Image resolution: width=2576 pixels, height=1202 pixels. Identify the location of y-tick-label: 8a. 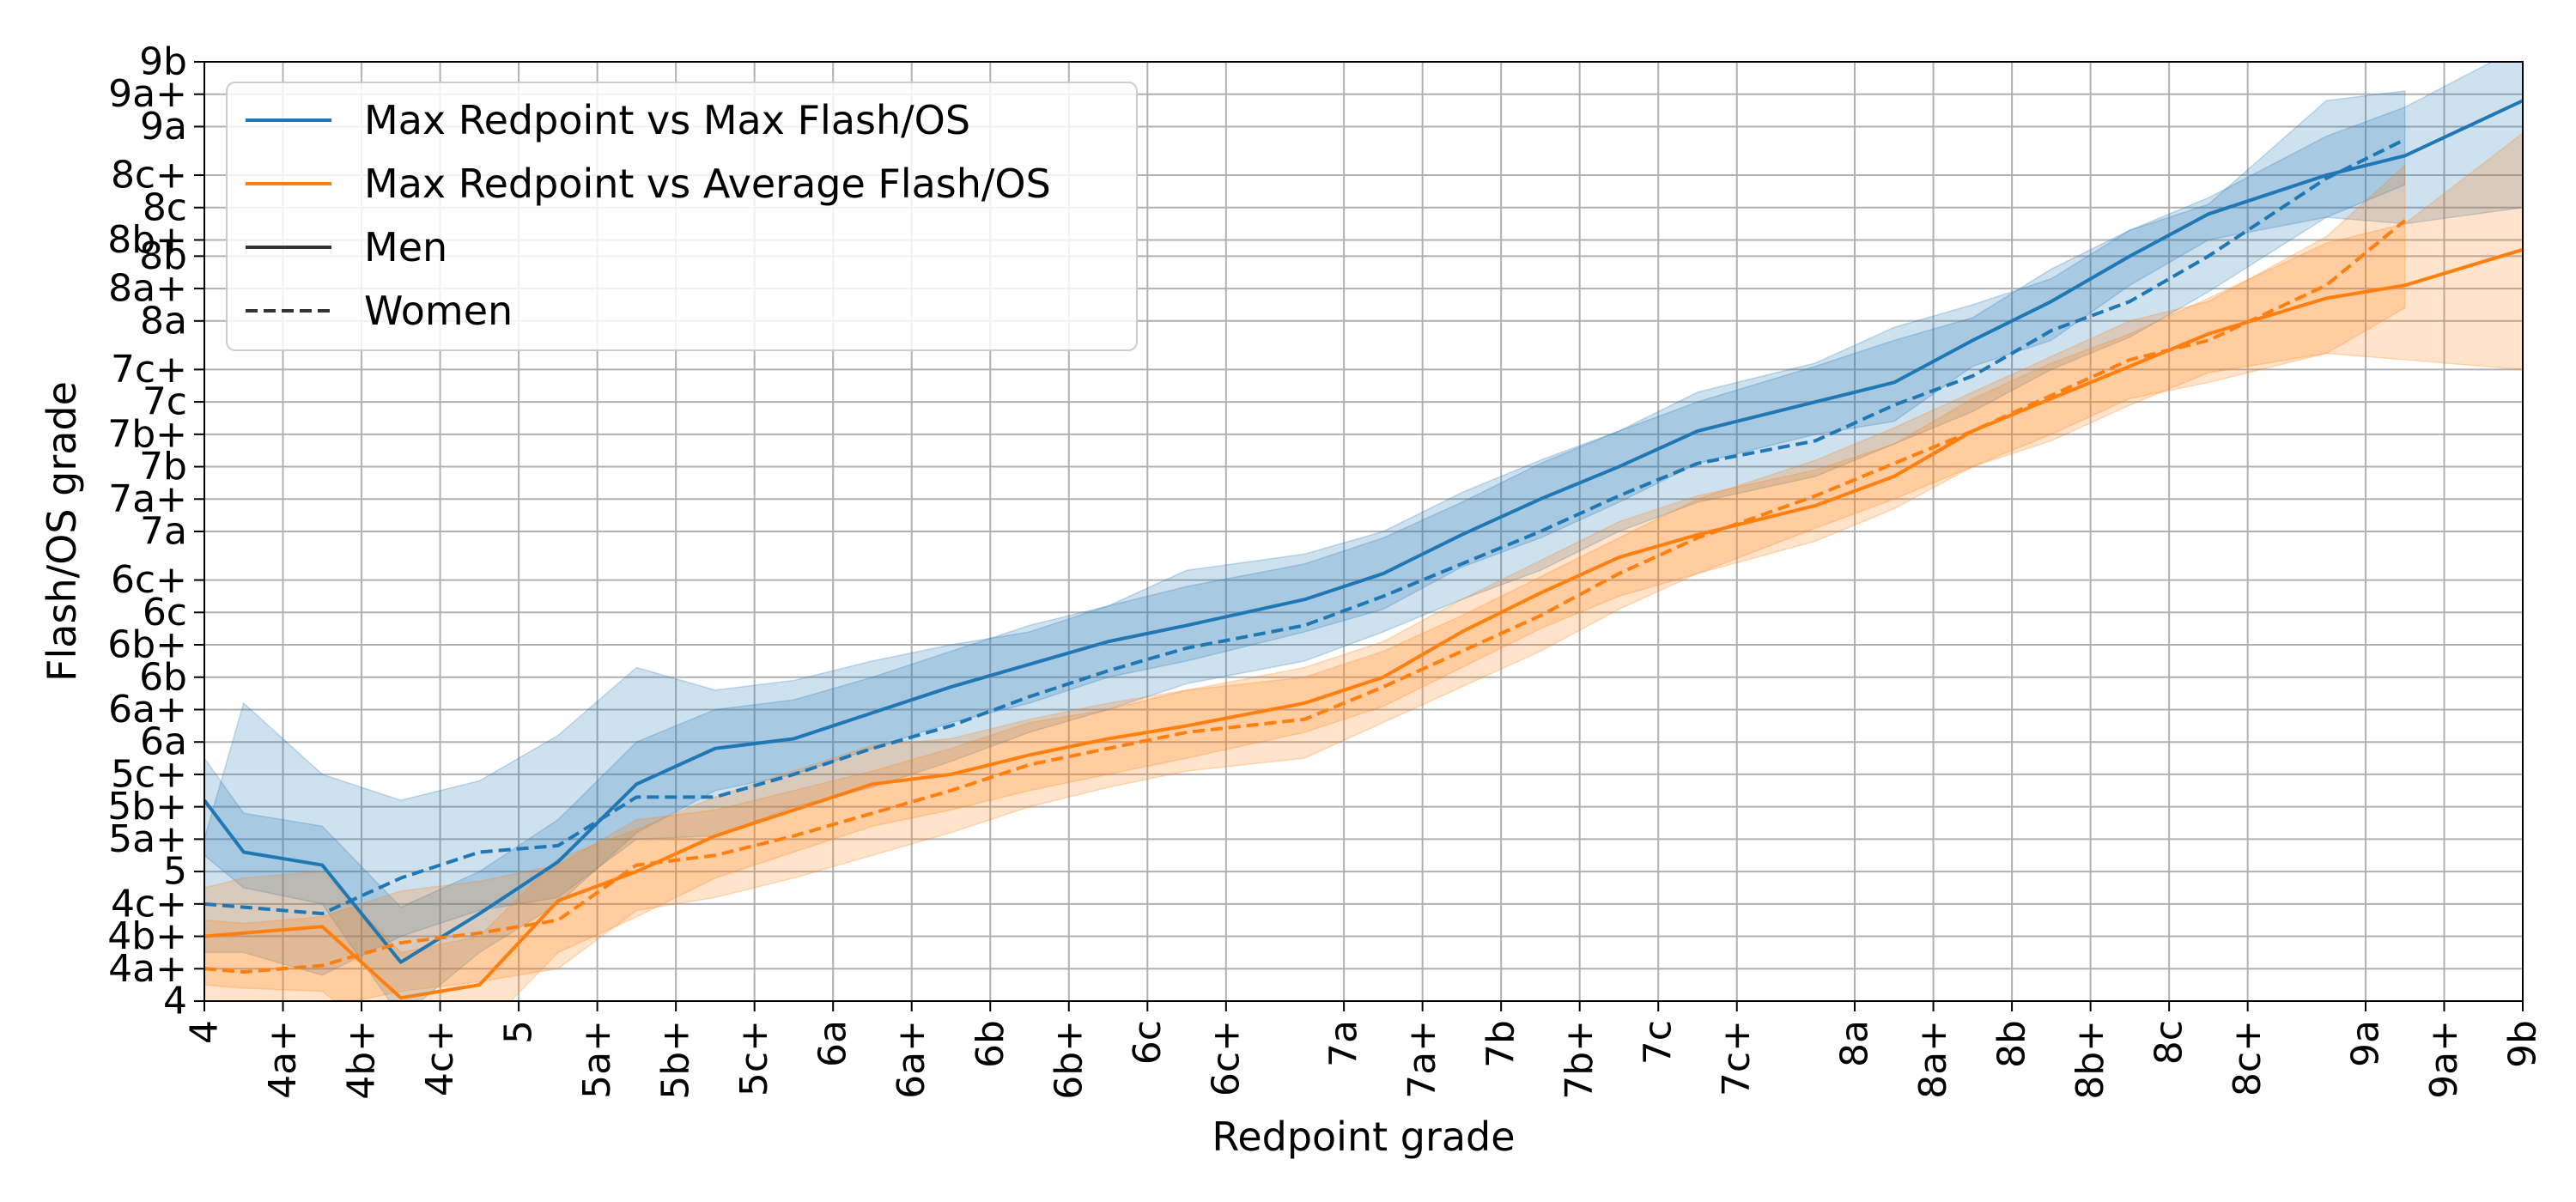
(164, 321).